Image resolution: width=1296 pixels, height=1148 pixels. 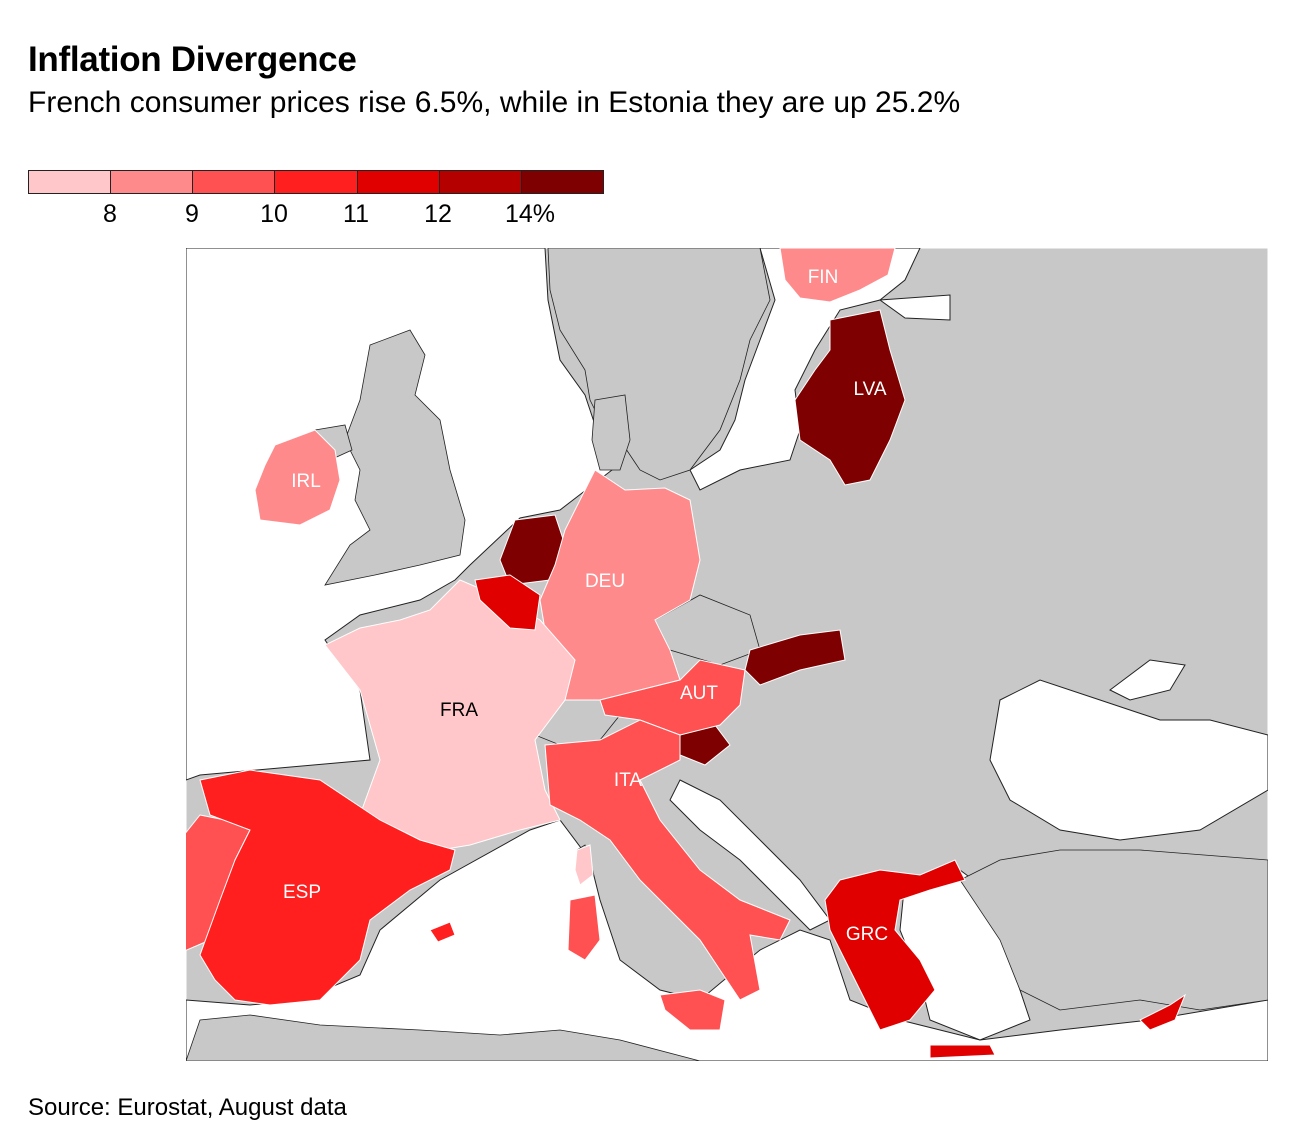 I want to click on country-grc, so click(x=895, y=945).